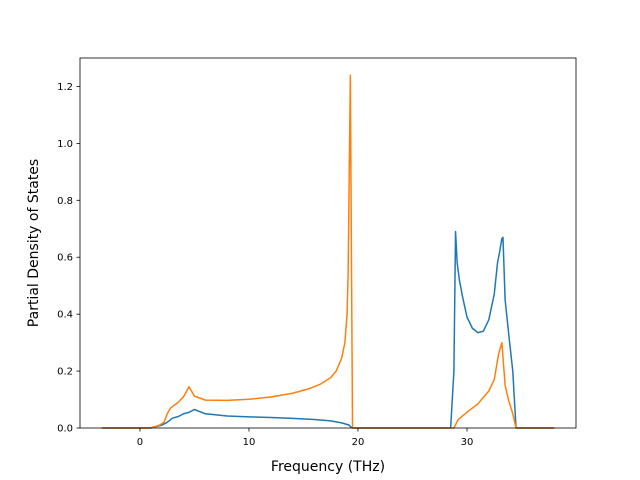  Describe the element at coordinates (65, 372) in the screenshot. I see `y-tick-label: 0.2` at that location.